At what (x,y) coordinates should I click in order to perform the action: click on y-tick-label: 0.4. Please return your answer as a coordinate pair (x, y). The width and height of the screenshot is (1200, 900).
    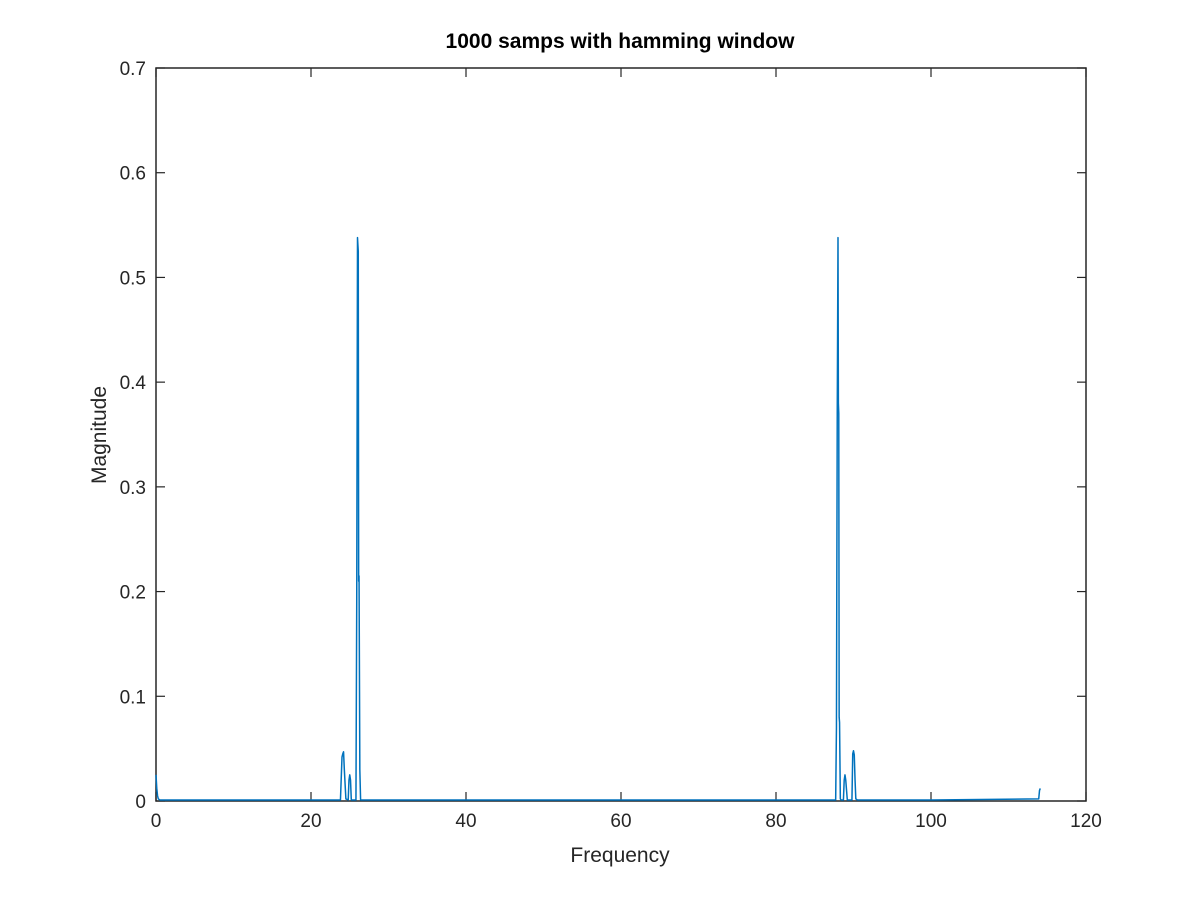
    Looking at the image, I should click on (133, 383).